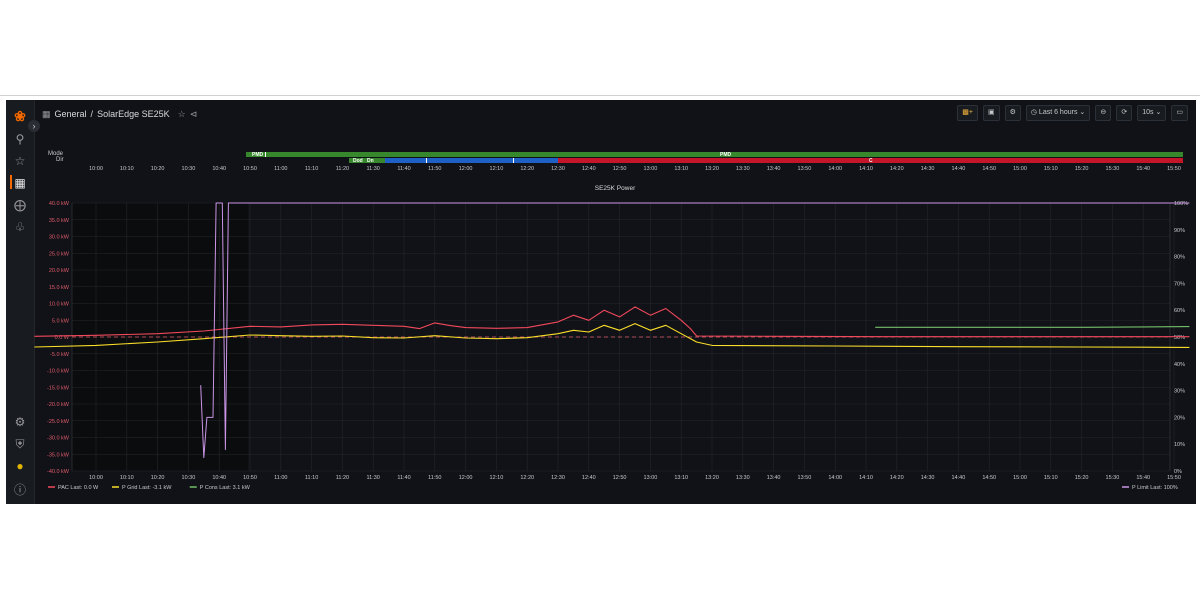  I want to click on tv-mode-icon: ▭, so click(1179, 113).